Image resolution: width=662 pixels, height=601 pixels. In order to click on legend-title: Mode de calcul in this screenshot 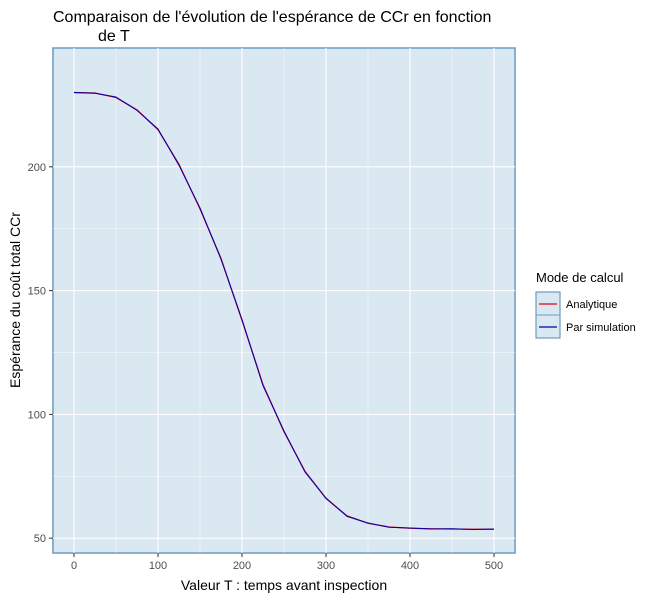, I will do `click(580, 277)`.